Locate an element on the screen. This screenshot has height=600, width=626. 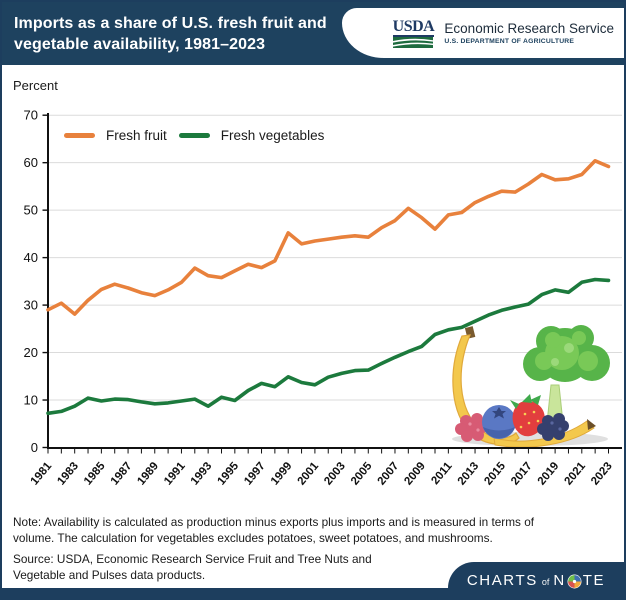
charts-of-note-logo: CHARTS of N TE is located at coordinates (536, 580).